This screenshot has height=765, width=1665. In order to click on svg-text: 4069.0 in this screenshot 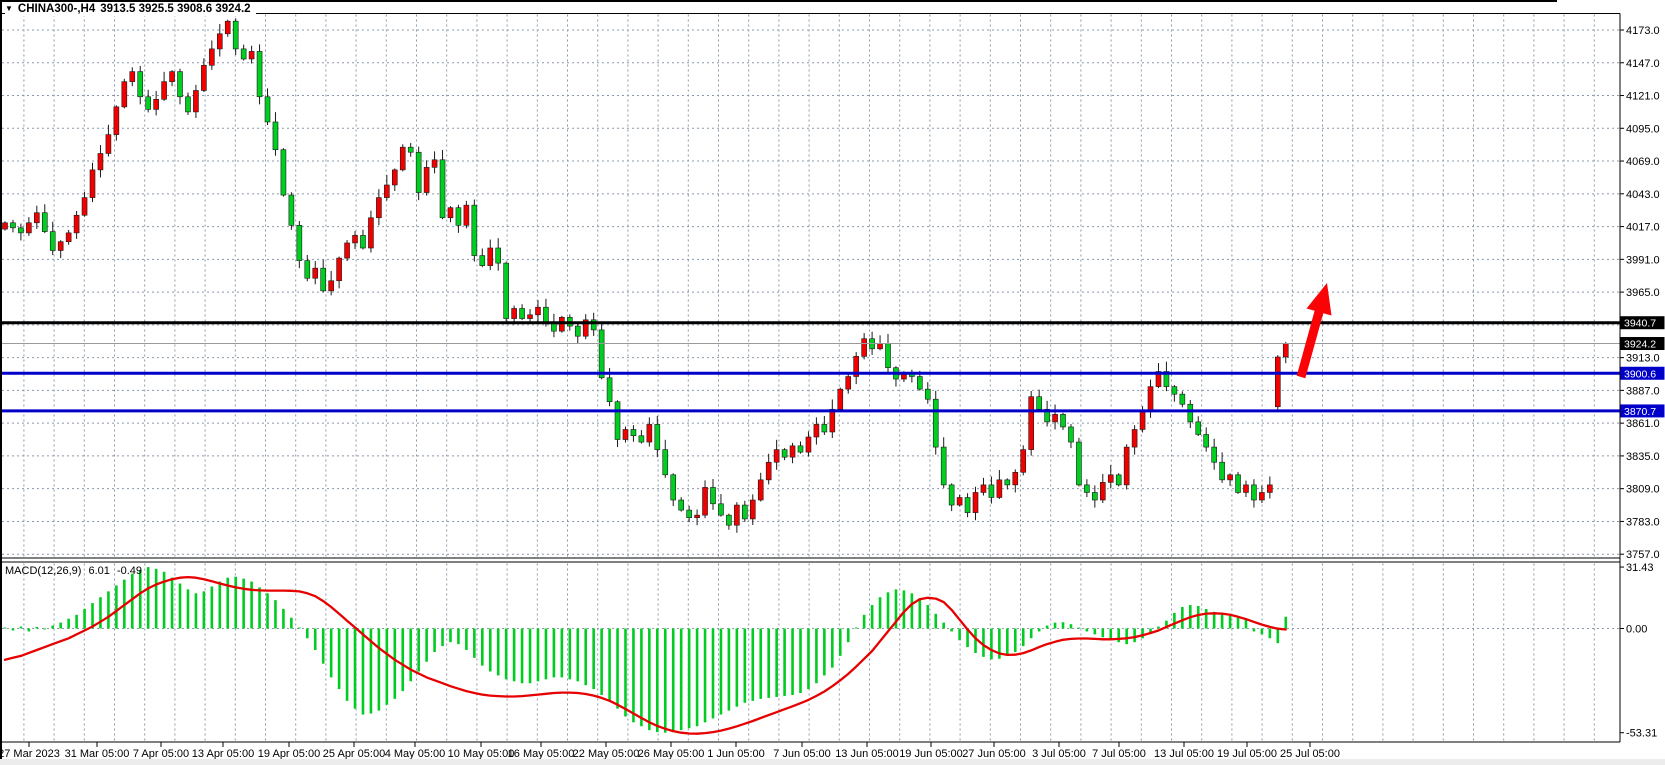, I will do `click(1643, 162)`.